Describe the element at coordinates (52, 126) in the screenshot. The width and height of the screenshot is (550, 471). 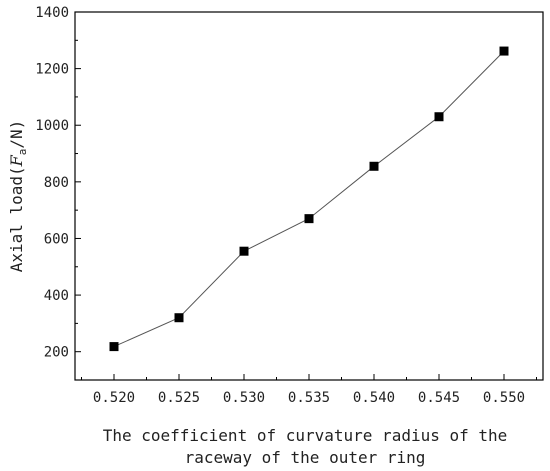
I see `y-tick-label: 1000` at that location.